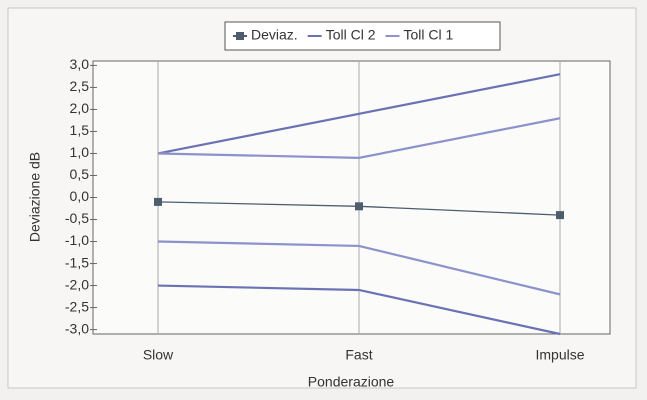  What do you see at coordinates (77, 262) in the screenshot?
I see `y-tick-label: -1,5` at bounding box center [77, 262].